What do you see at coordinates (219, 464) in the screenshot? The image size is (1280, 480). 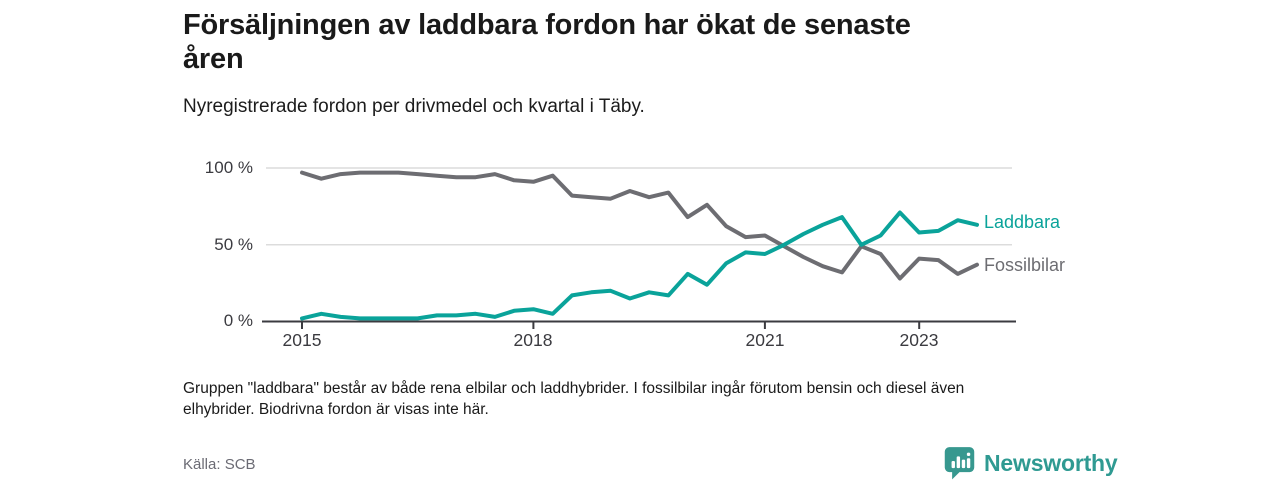 I see `source-label: Källa: SCB` at bounding box center [219, 464].